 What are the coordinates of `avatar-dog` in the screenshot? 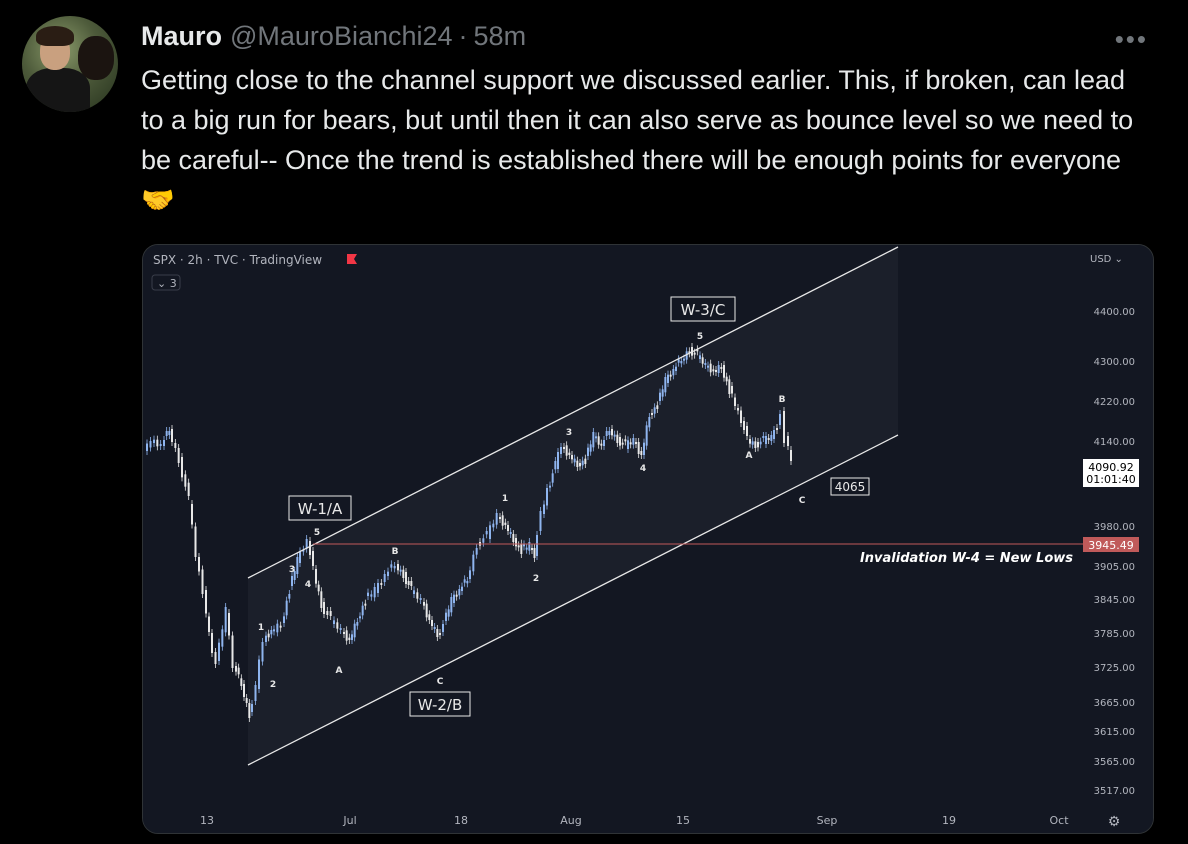 It's located at (96, 58).